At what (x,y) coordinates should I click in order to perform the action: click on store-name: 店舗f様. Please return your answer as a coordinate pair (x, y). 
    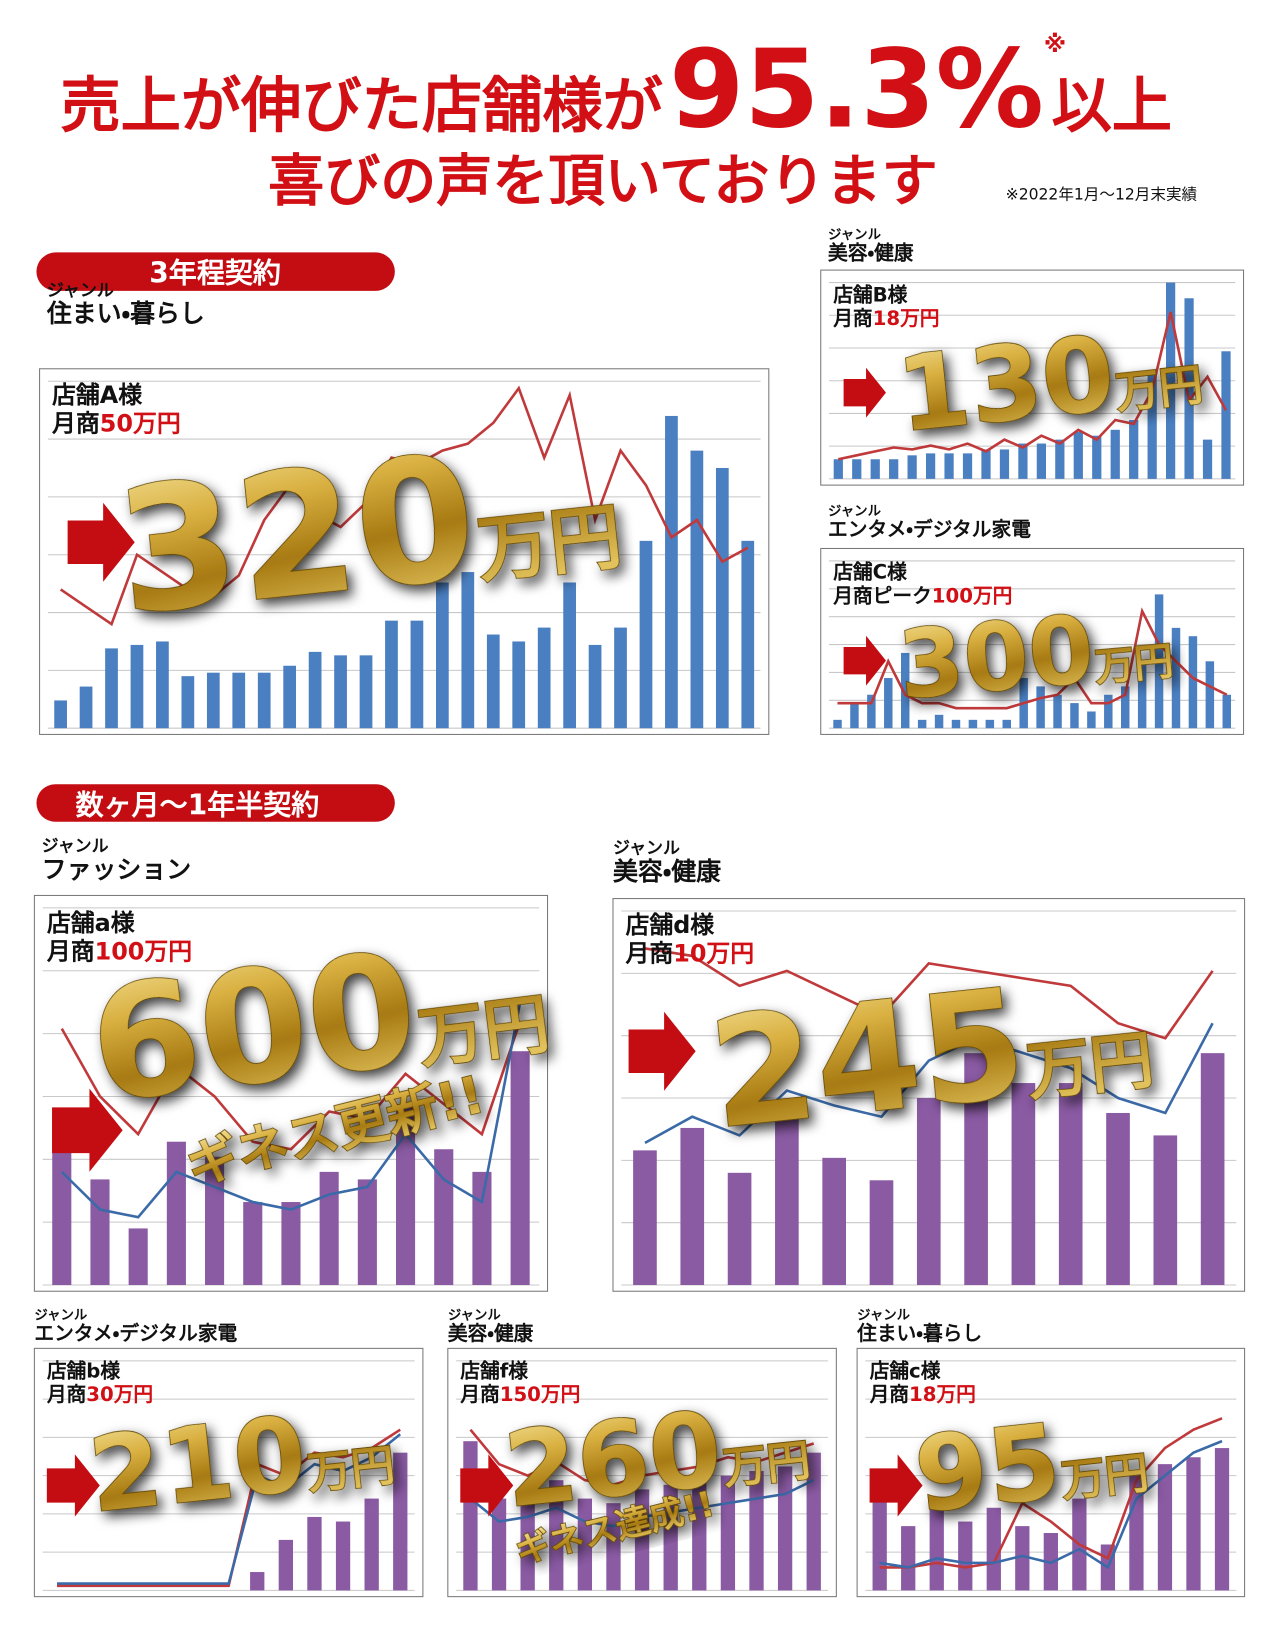
    Looking at the image, I should click on (494, 1370).